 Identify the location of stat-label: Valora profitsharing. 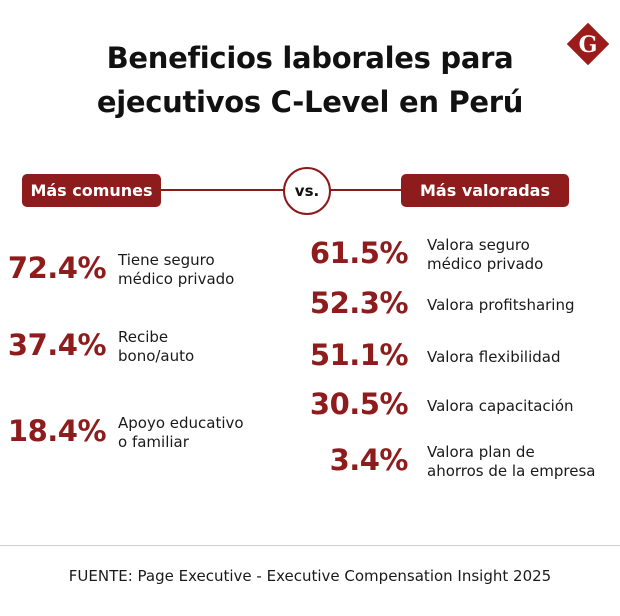
(501, 305).